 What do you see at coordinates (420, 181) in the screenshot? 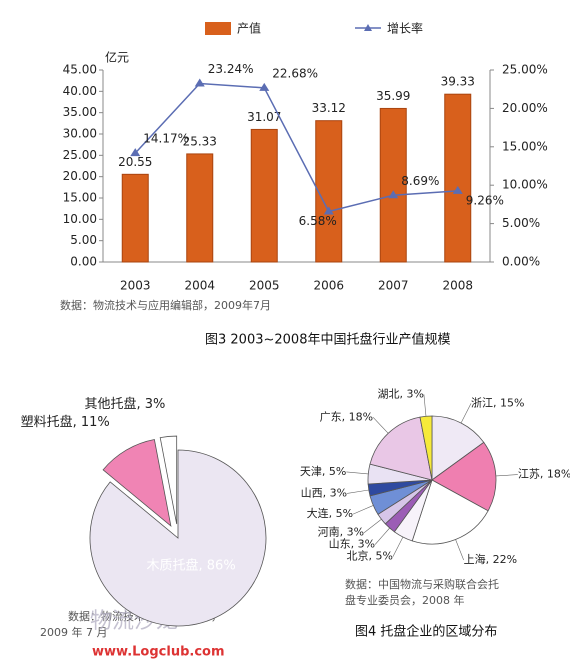
I see `value-label: 8.69%` at bounding box center [420, 181].